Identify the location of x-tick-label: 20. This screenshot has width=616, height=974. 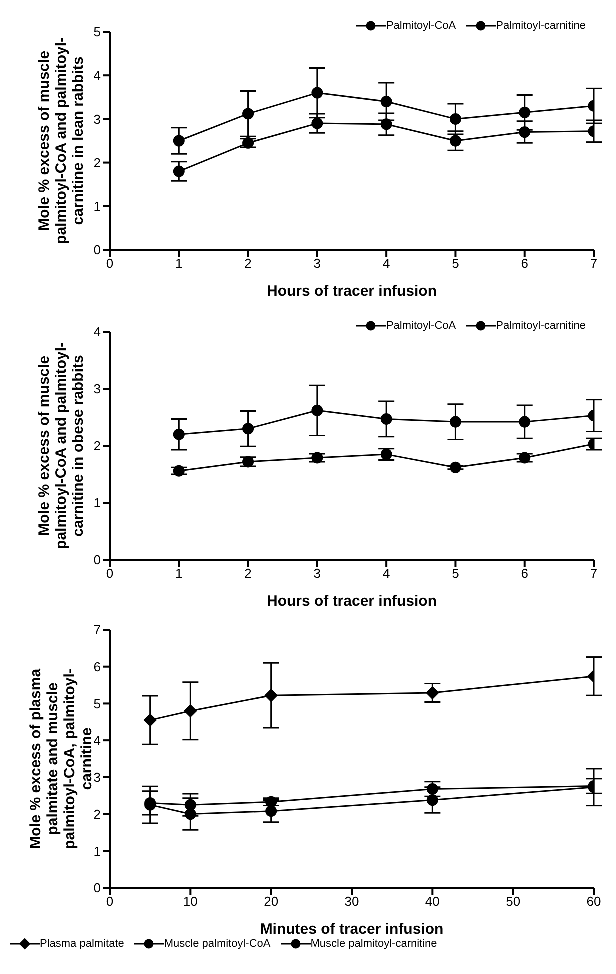
(271, 902).